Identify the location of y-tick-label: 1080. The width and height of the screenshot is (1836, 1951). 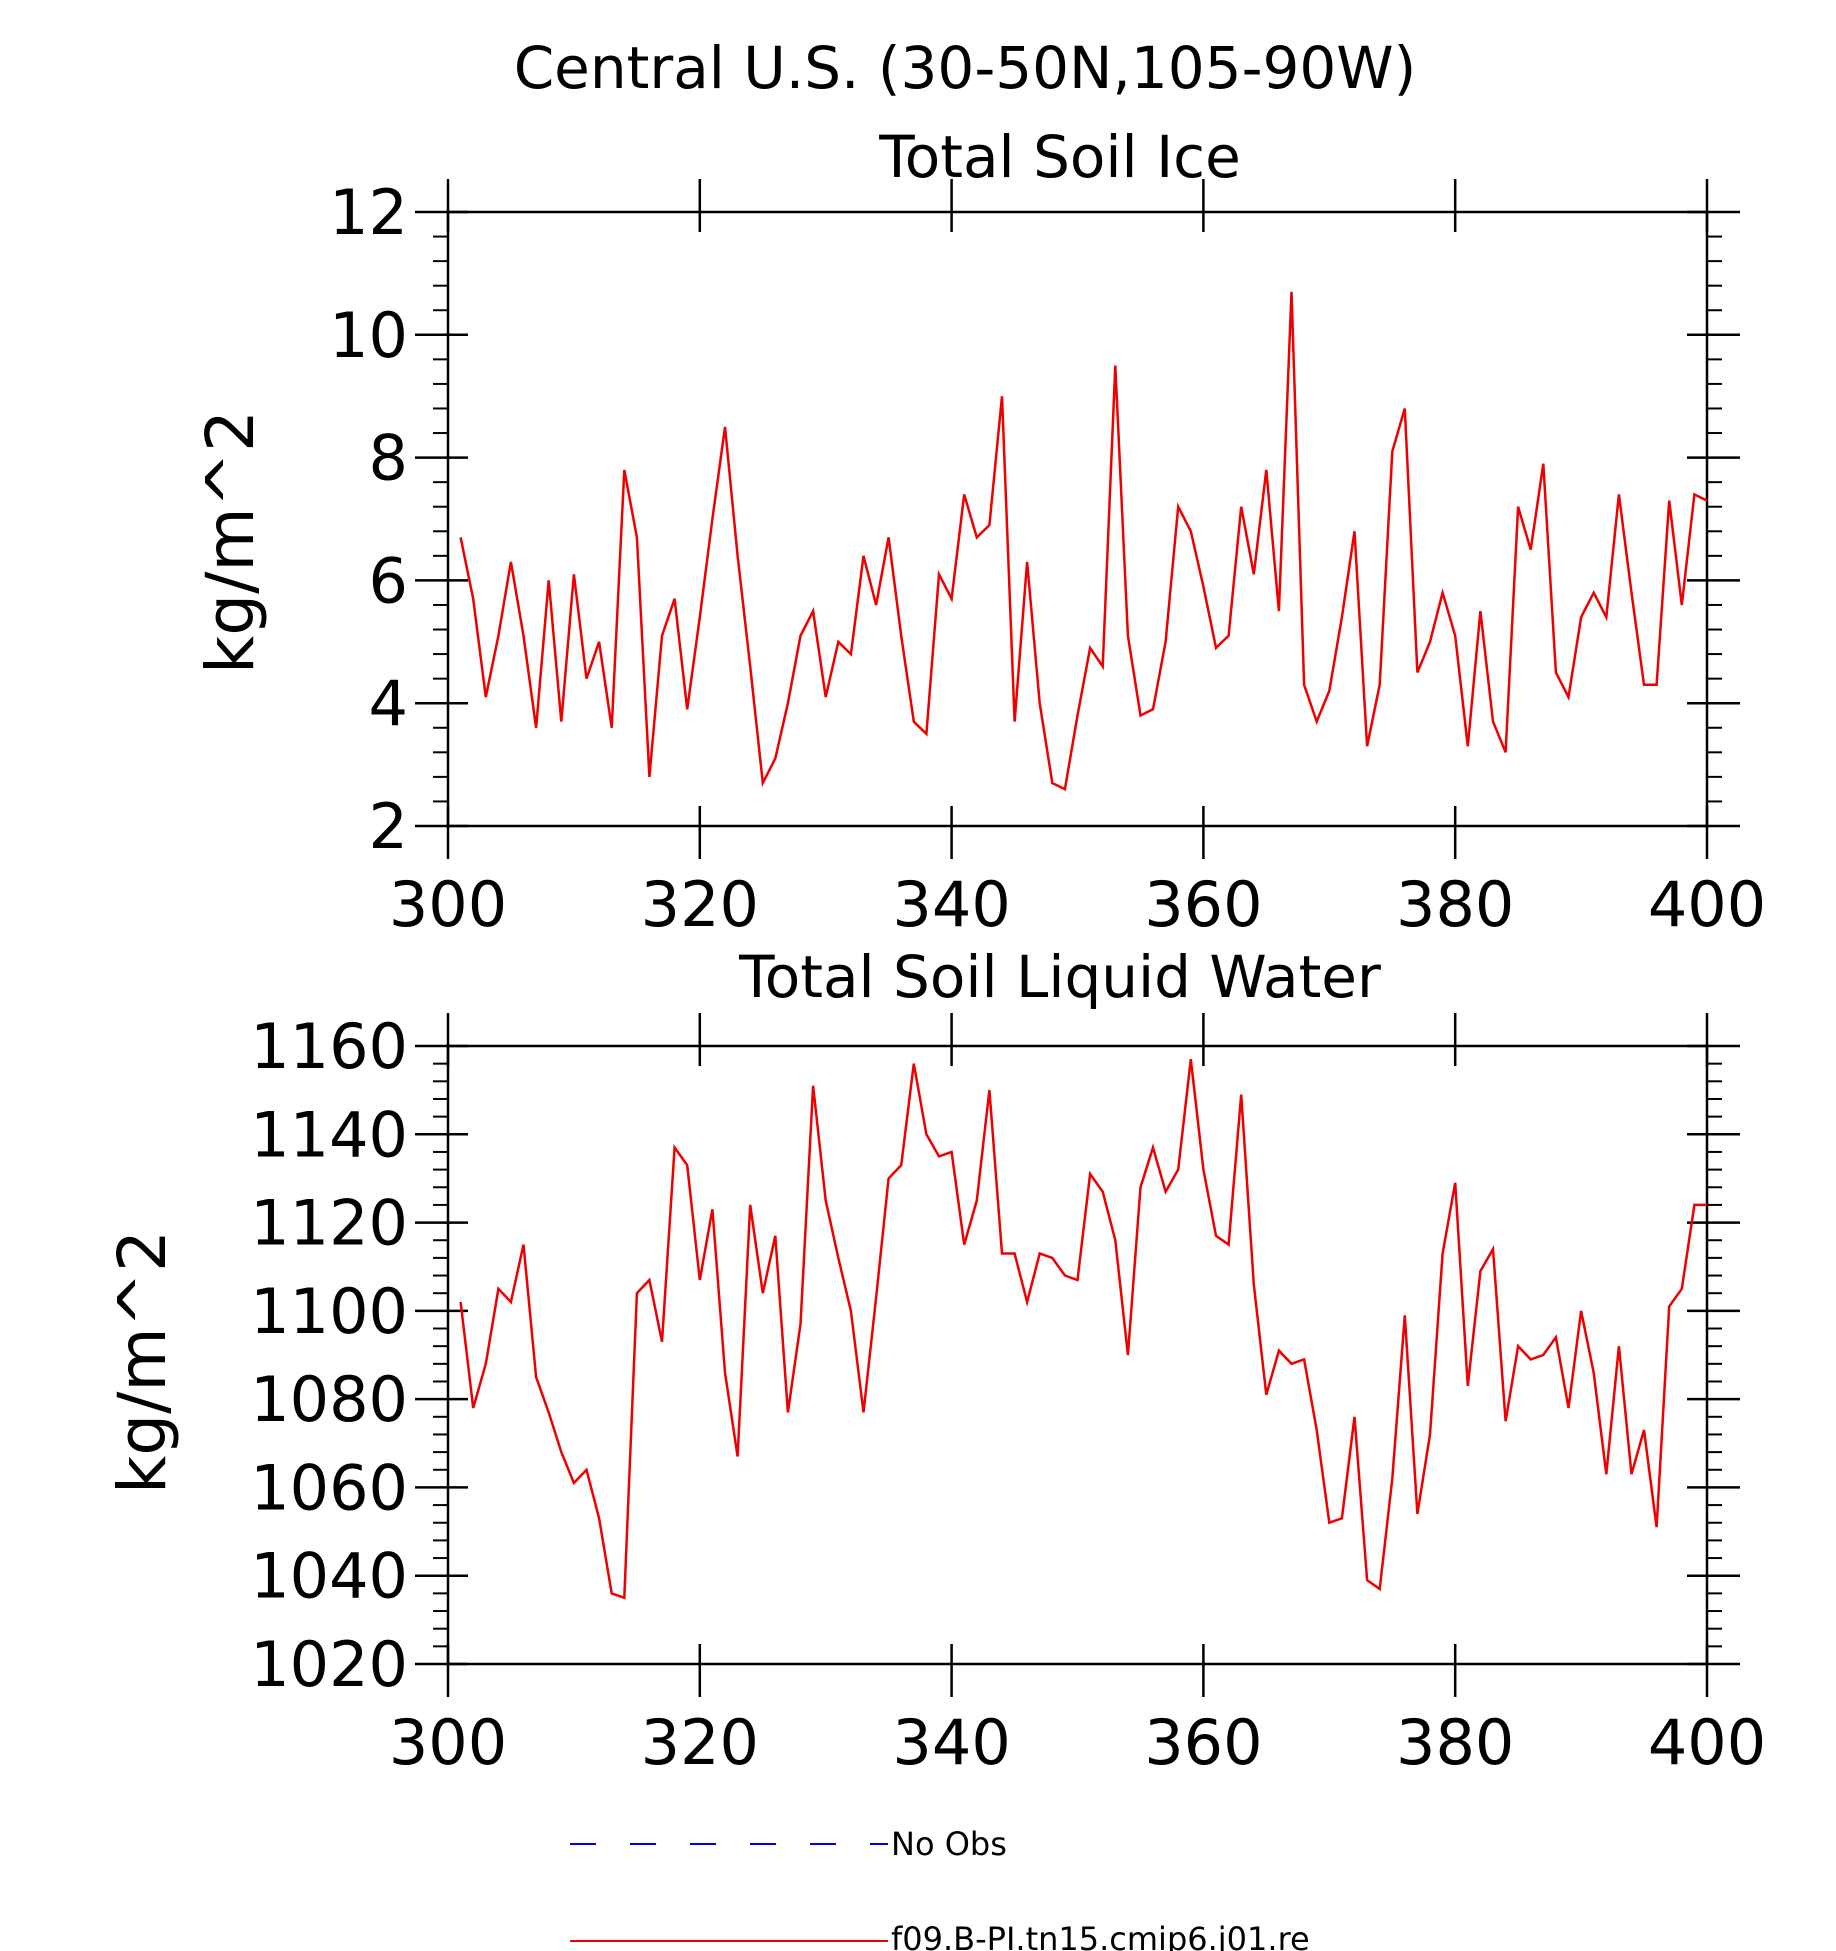
(329, 1399).